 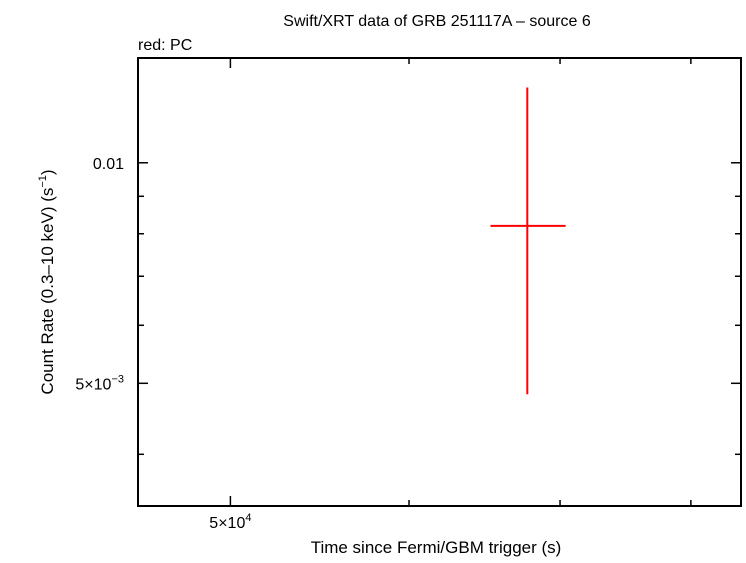 I want to click on y-tick-label: 0.01, so click(x=108, y=164).